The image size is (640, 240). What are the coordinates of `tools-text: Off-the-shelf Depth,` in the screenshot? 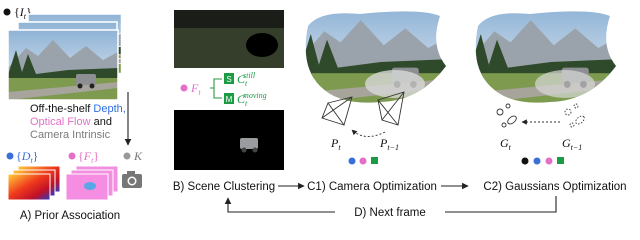 It's located at (78, 109).